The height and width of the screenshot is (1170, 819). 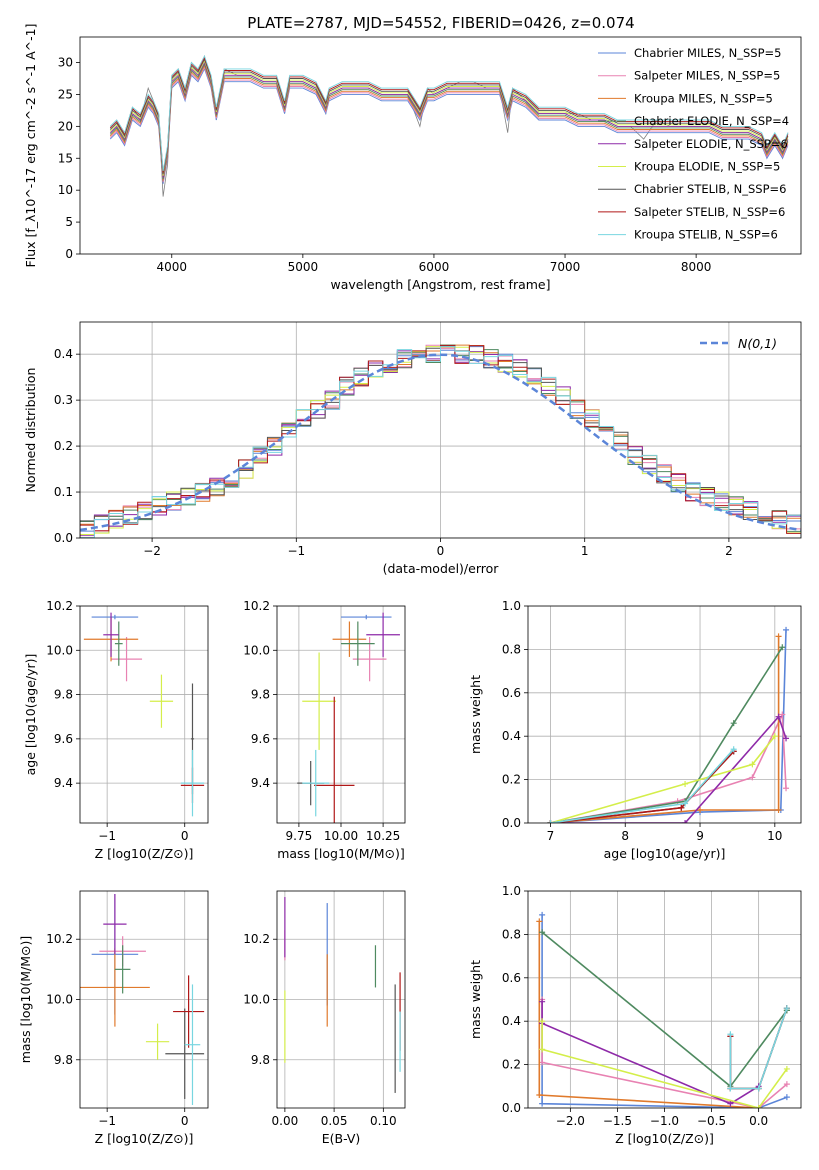 What do you see at coordinates (341, 999) in the screenshot?
I see `mass_vs_EBV-plot-area` at bounding box center [341, 999].